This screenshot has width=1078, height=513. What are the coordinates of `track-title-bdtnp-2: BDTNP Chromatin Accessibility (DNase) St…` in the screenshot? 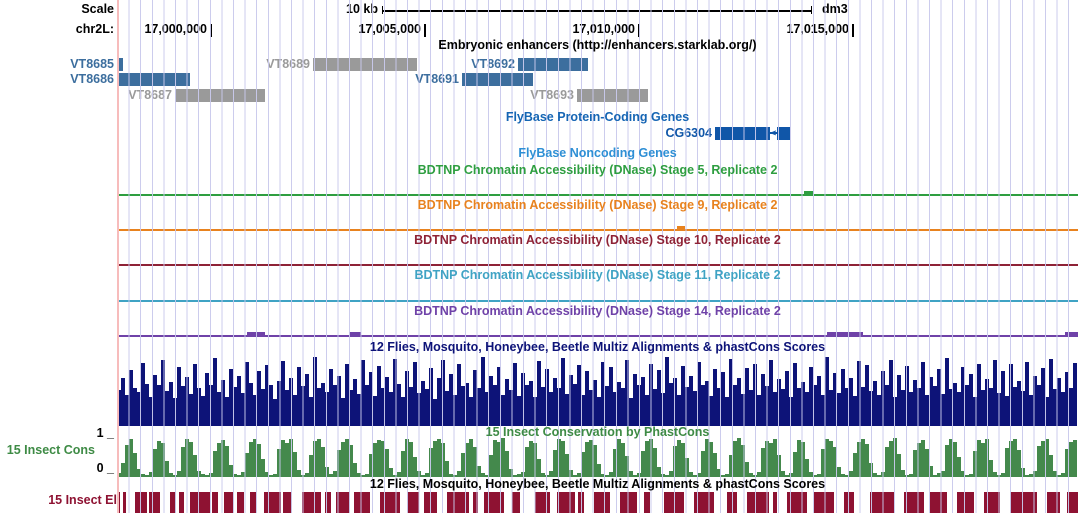 It's located at (597, 205).